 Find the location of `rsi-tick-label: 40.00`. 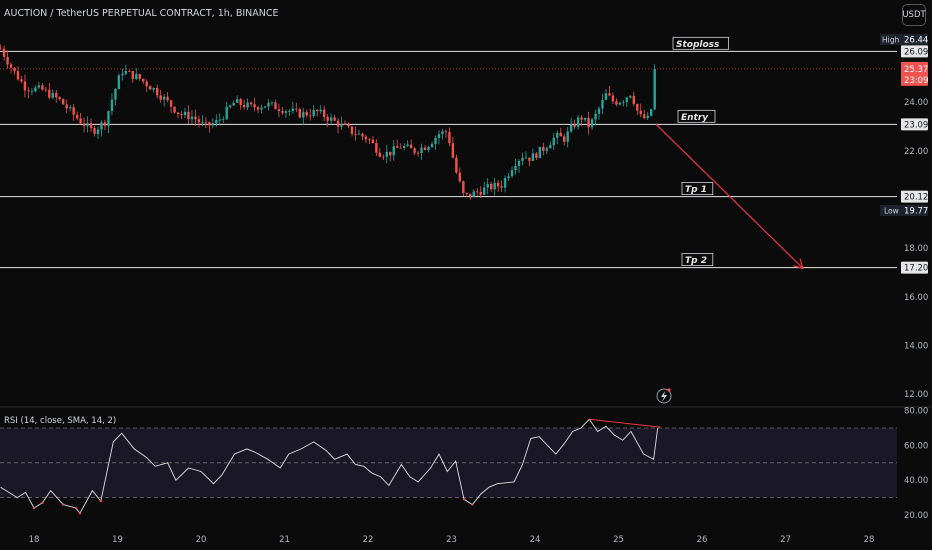

rsi-tick-label: 40.00 is located at coordinates (916, 481).